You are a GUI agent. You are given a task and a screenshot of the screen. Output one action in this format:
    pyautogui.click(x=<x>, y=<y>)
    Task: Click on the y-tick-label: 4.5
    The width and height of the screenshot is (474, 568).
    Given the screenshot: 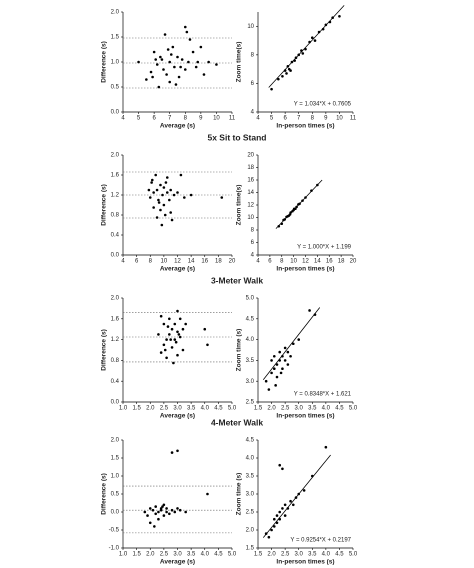 What is the action you would take?
    pyautogui.click(x=250, y=441)
    